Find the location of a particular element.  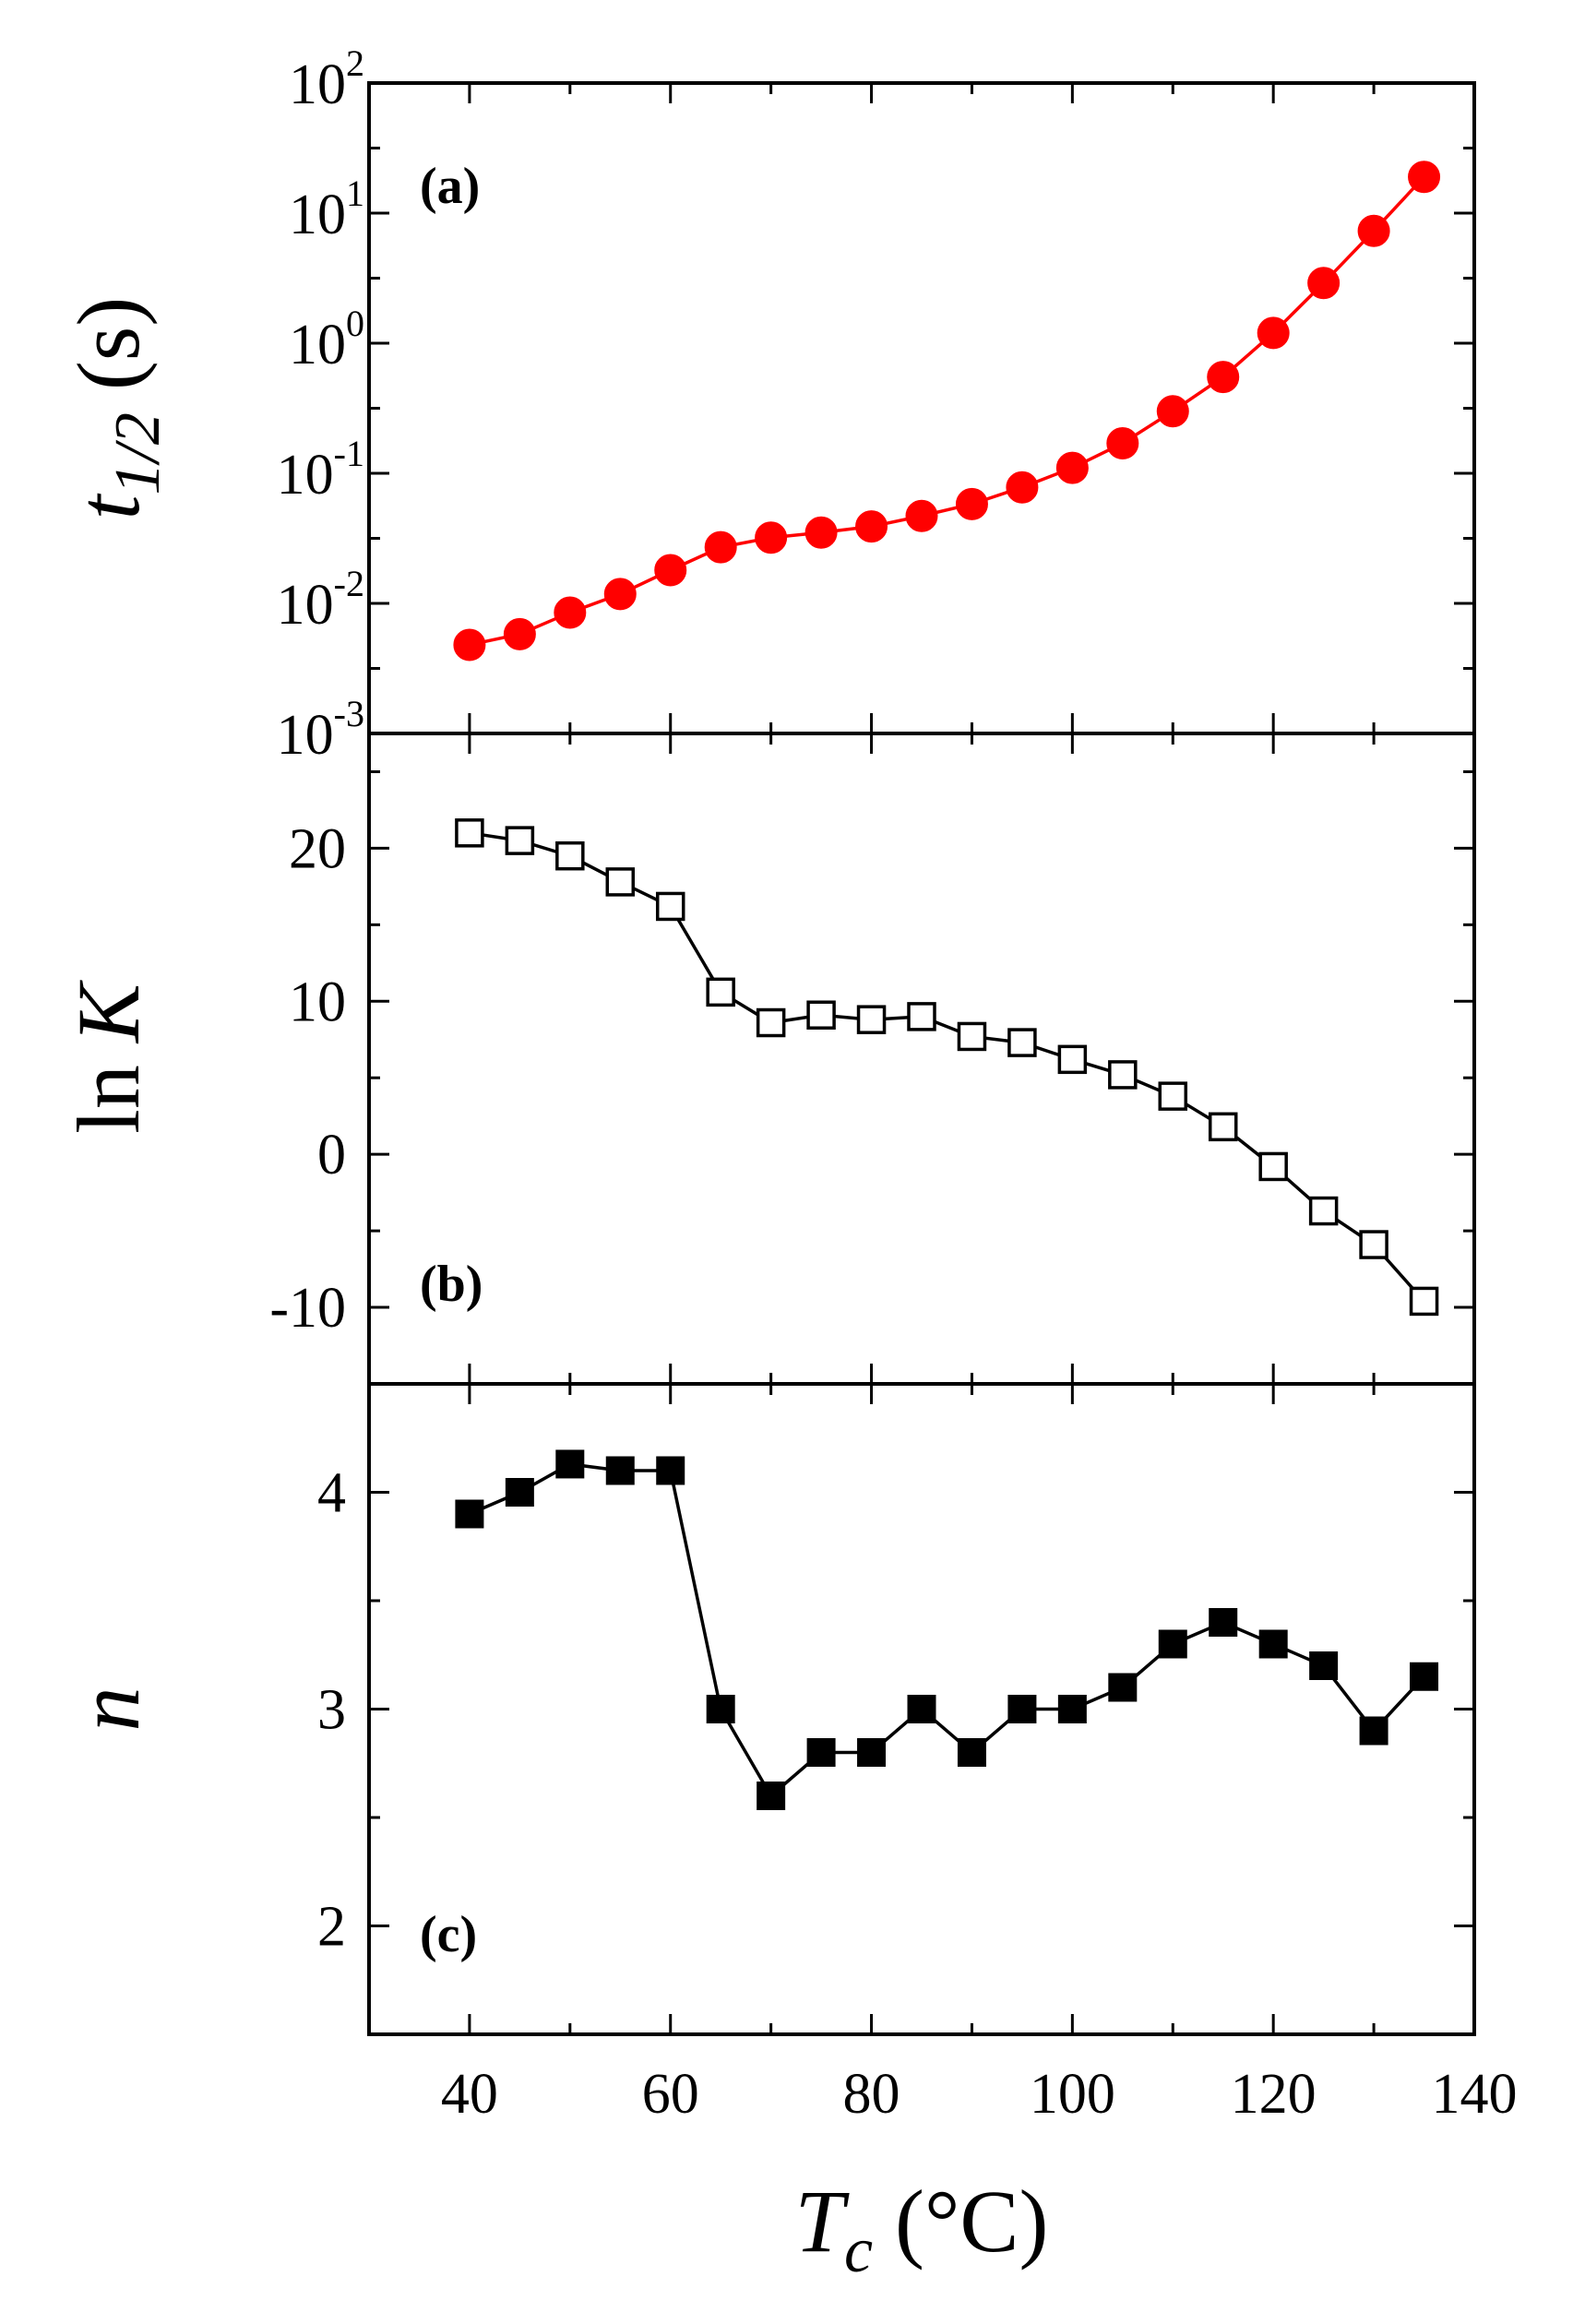

y-tick-label: 2 is located at coordinates (331, 1927).